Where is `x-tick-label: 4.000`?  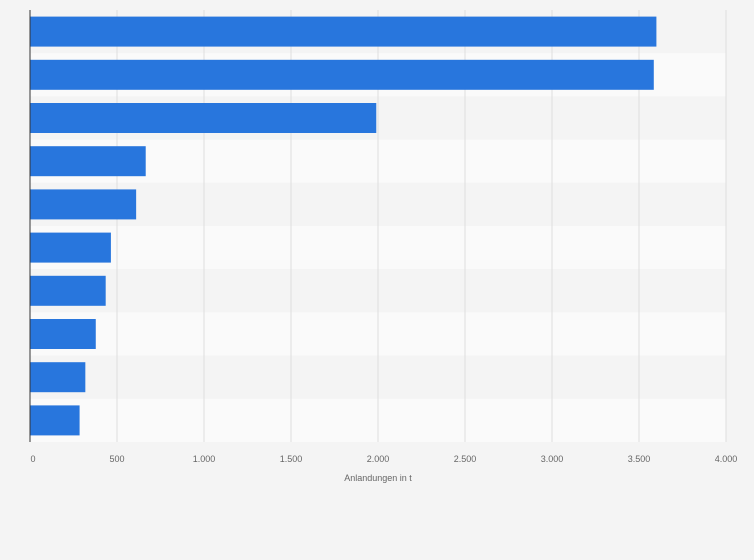
x-tick-label: 4.000 is located at coordinates (726, 459).